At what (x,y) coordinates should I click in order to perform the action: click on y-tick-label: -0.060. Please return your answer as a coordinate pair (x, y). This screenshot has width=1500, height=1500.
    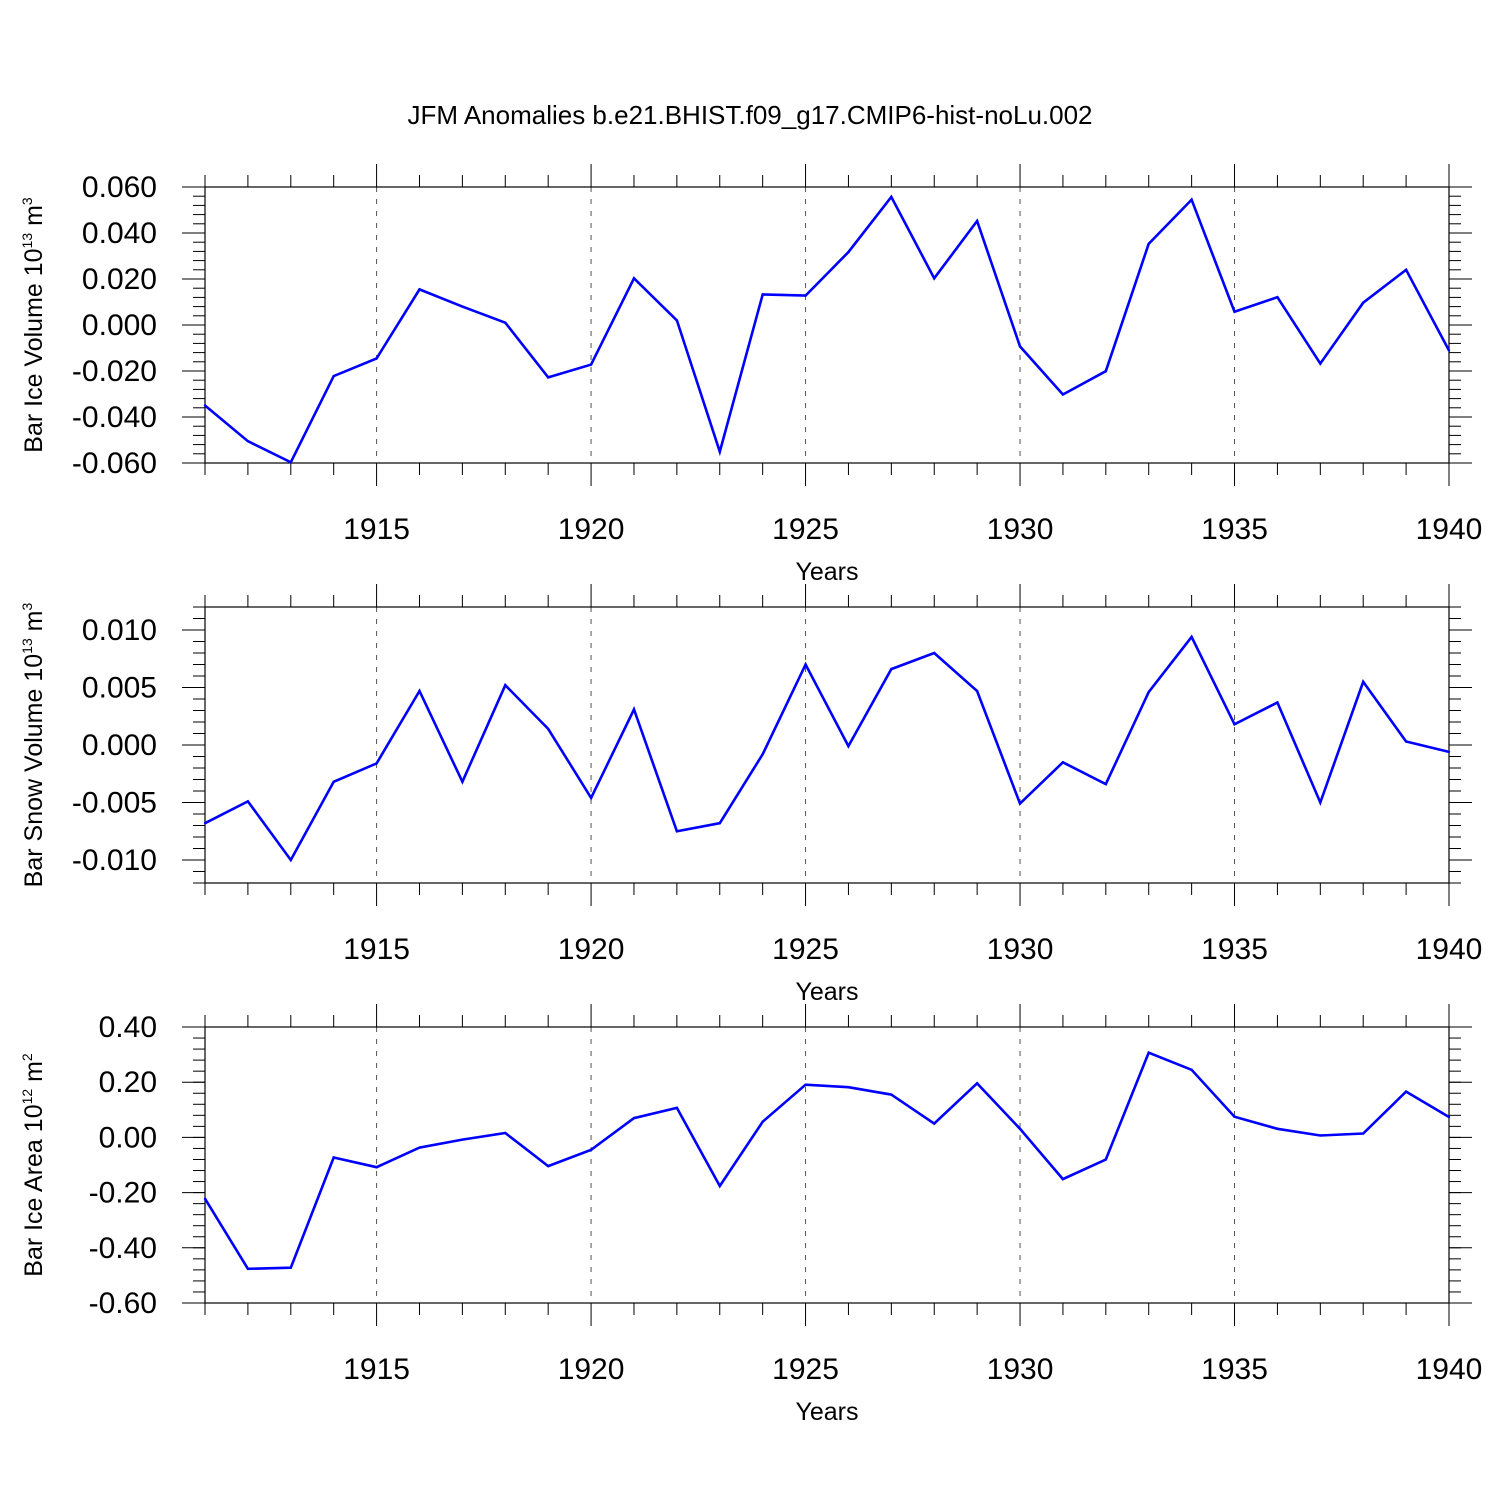
    Looking at the image, I should click on (114, 463).